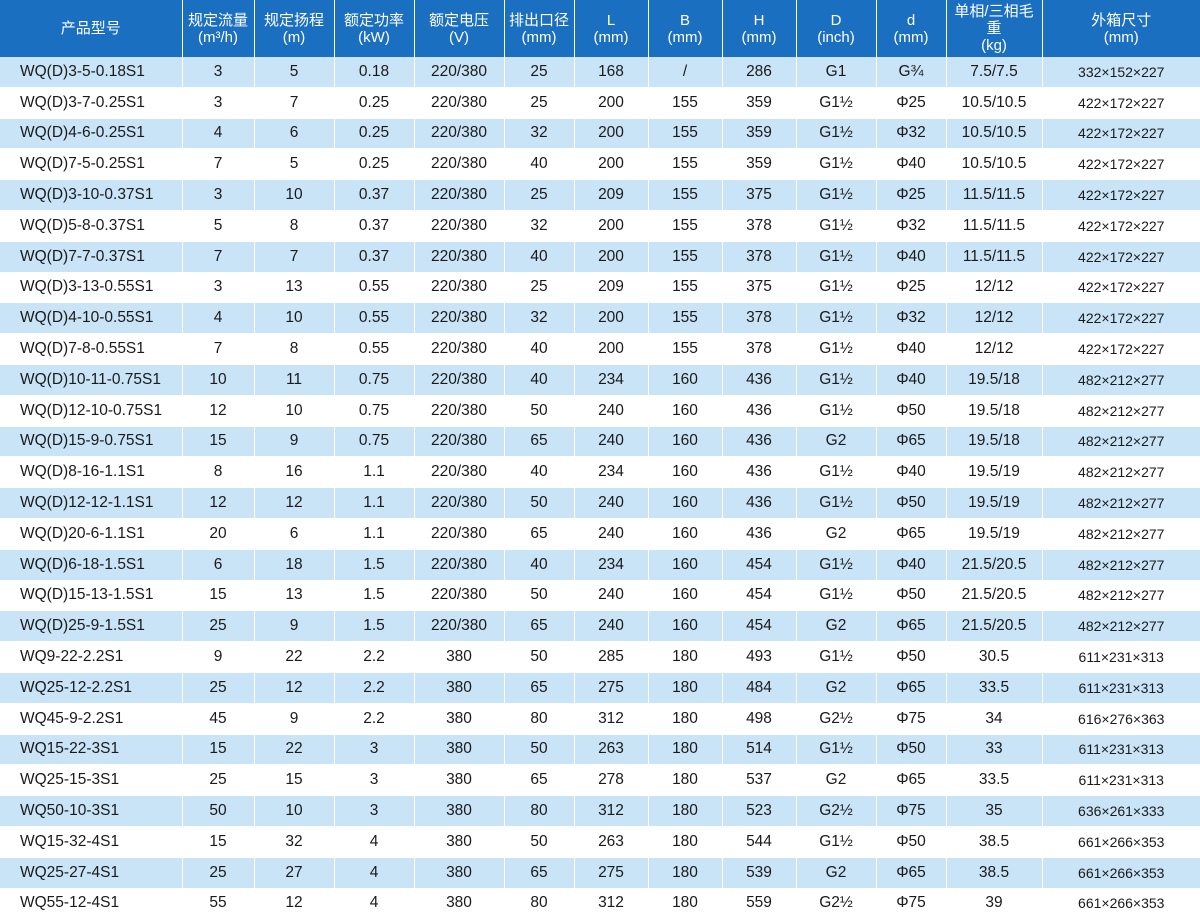 This screenshot has width=1200, height=919. What do you see at coordinates (218, 842) in the screenshot?
I see `cell-flow: 15` at bounding box center [218, 842].